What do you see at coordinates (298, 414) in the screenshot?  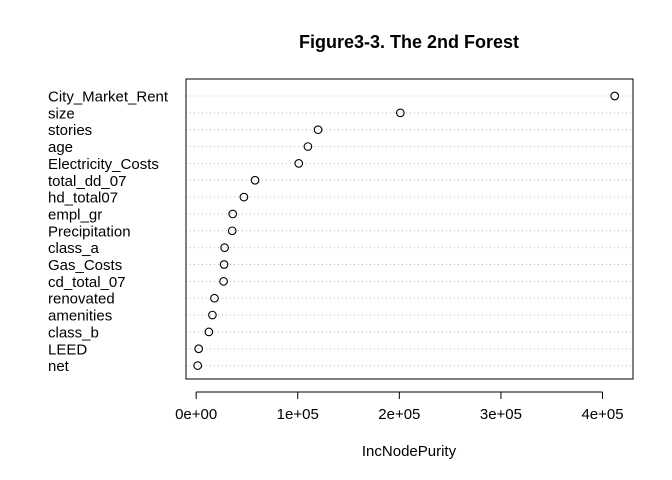 I see `x-tick-label: 1e+05` at bounding box center [298, 414].